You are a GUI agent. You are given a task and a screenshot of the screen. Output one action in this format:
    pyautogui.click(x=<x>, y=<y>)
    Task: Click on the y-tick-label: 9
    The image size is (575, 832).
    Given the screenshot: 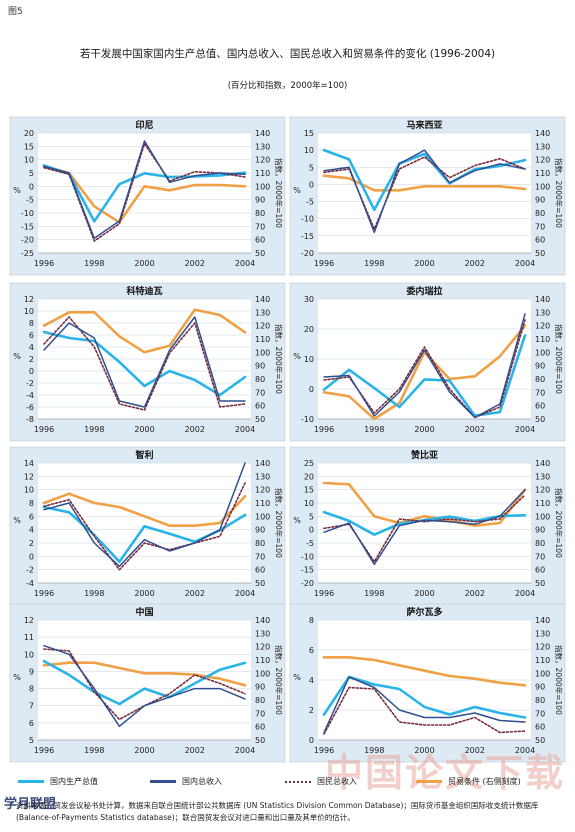 What is the action you would take?
    pyautogui.click(x=31, y=671)
    